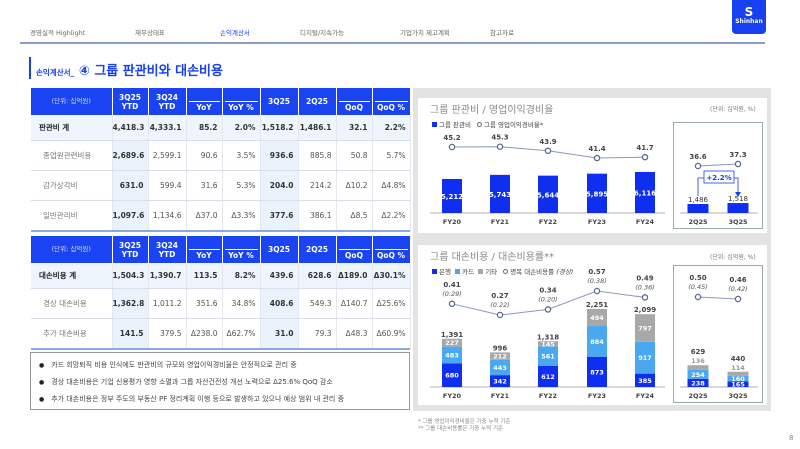 The height and width of the screenshot is (449, 800). I want to click on nav-item-value-up: 기업가치 제고계획, so click(425, 33).